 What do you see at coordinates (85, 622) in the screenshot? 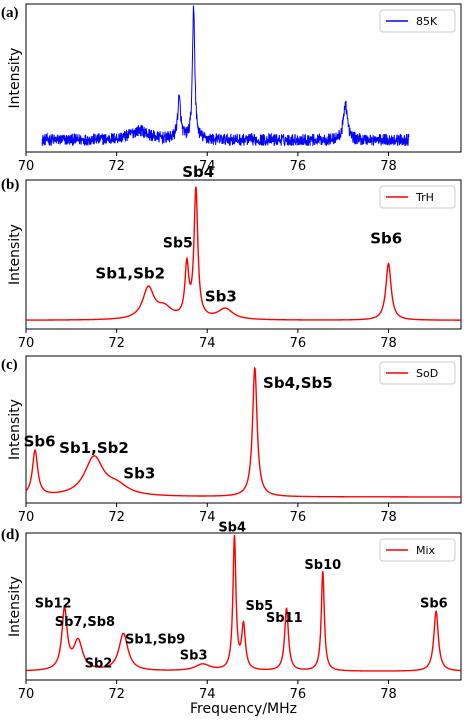
I see `peak-annotation: Sb7,Sb8` at bounding box center [85, 622].